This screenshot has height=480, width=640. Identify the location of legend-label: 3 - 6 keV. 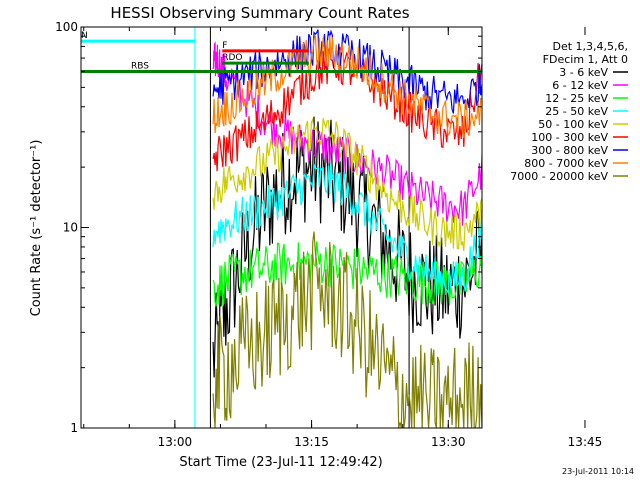
(583, 72).